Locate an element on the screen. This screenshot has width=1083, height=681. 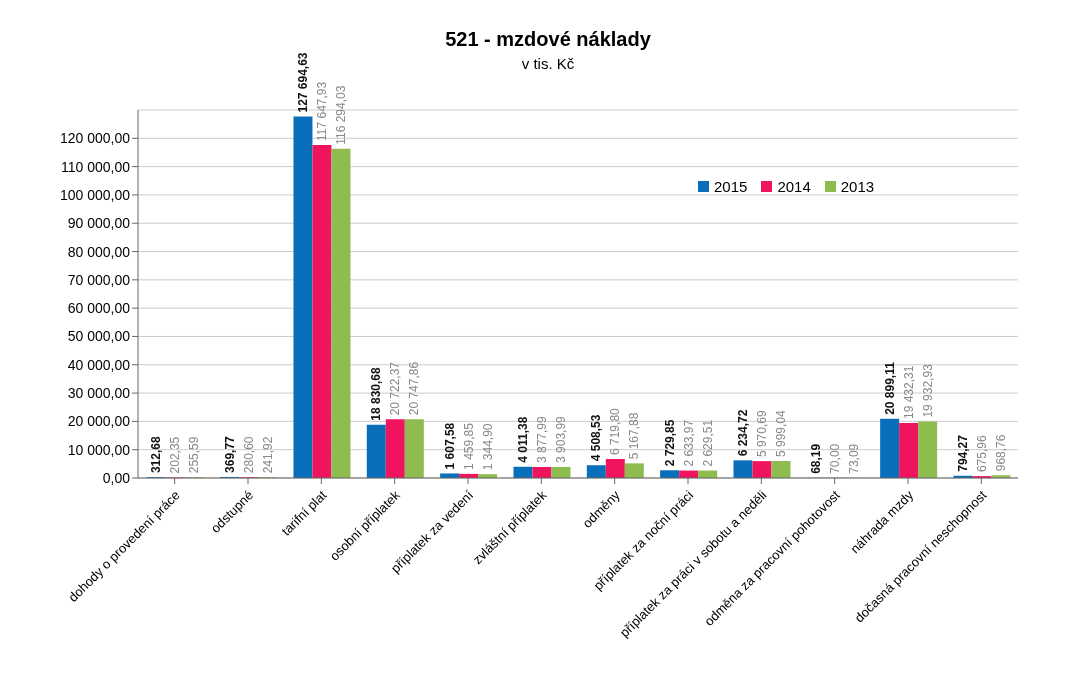
data-label: 1 607,58 is located at coordinates (449, 446).